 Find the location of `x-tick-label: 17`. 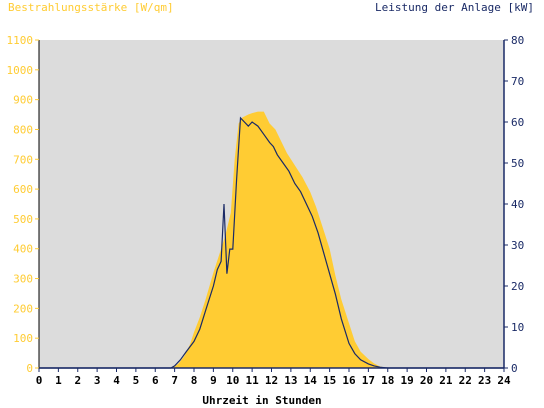

x-tick-label: 17 is located at coordinates (368, 380).